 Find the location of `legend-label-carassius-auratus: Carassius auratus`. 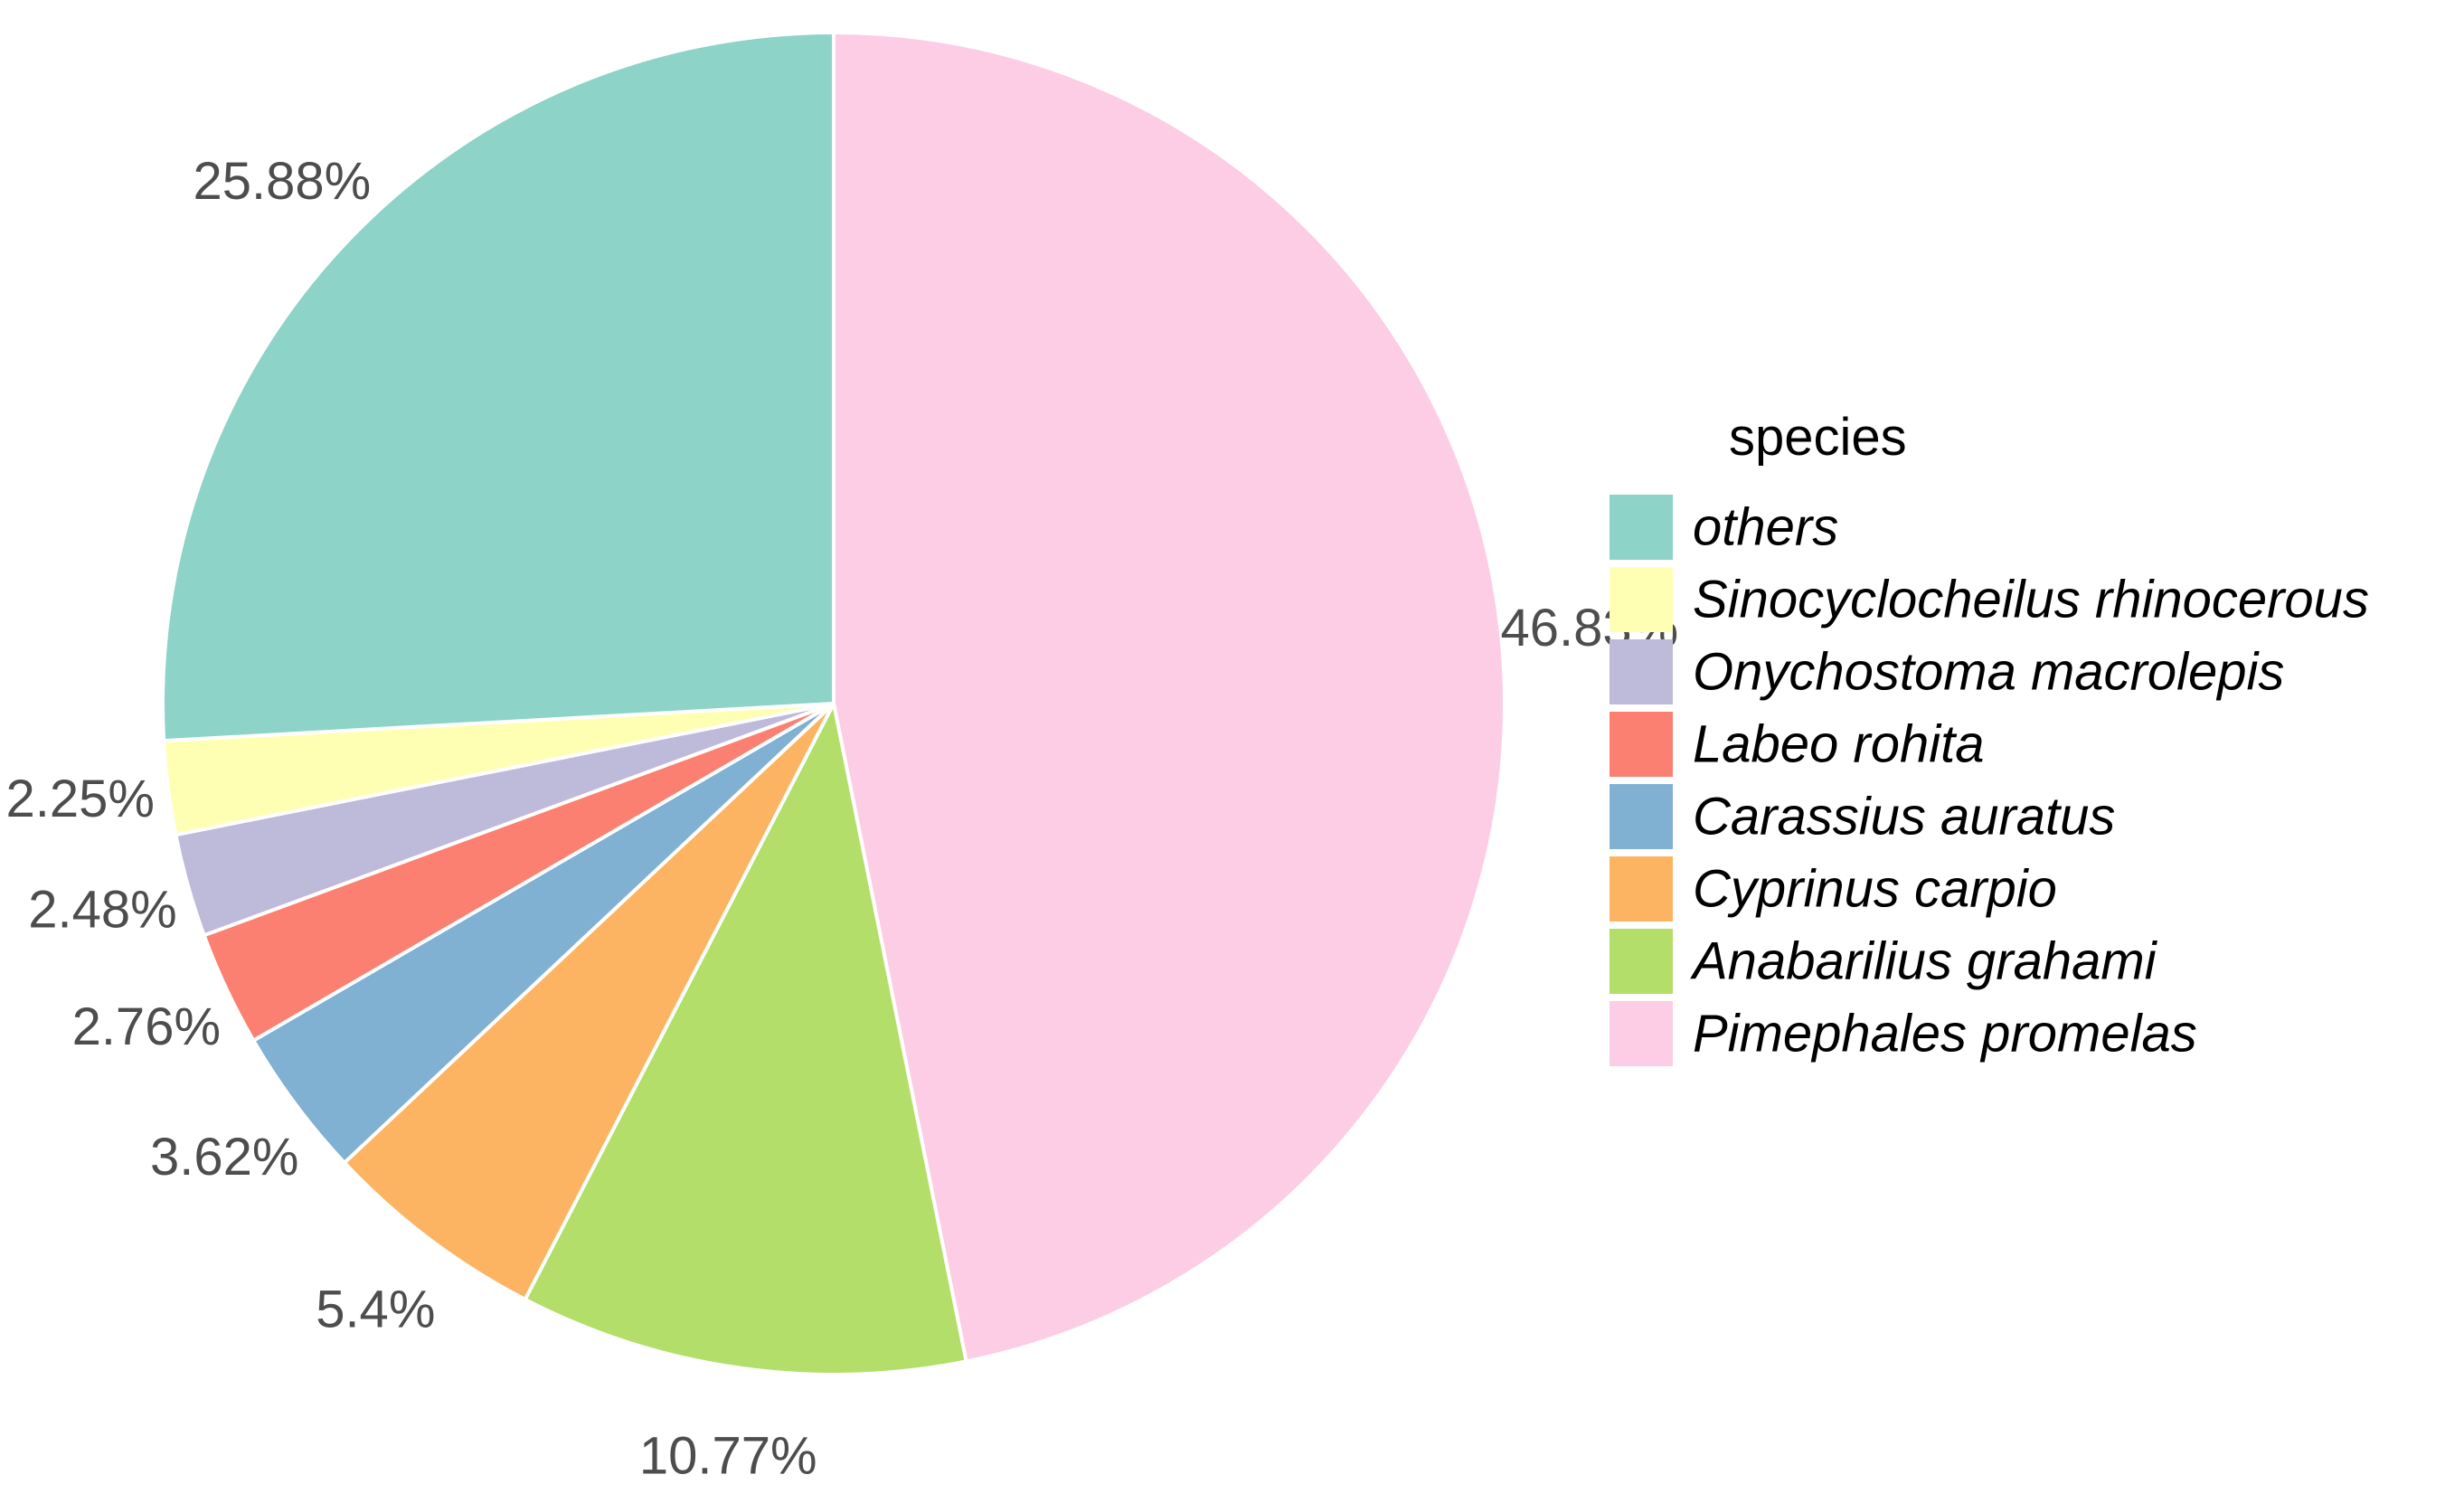

legend-label-carassius-auratus: Carassius auratus is located at coordinates (1904, 817).